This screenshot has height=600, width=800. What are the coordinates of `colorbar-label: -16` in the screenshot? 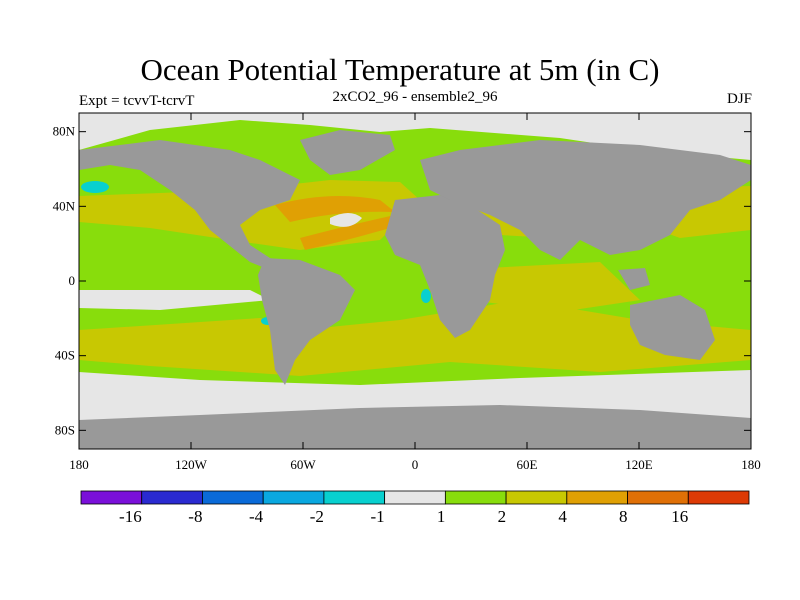 It's located at (130, 516).